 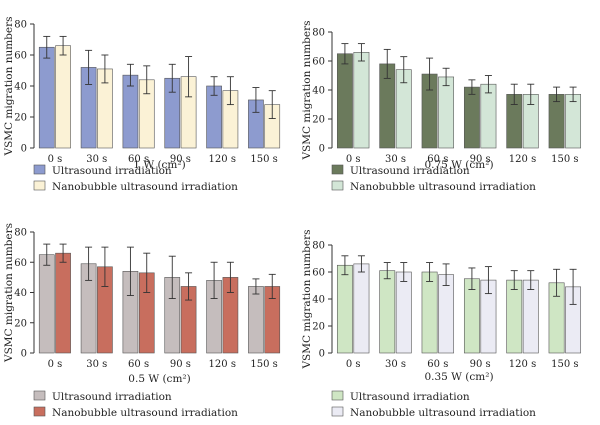 What do you see at coordinates (159, 165) in the screenshot?
I see `x-axis-label: 1 W (cm²)` at bounding box center [159, 165].